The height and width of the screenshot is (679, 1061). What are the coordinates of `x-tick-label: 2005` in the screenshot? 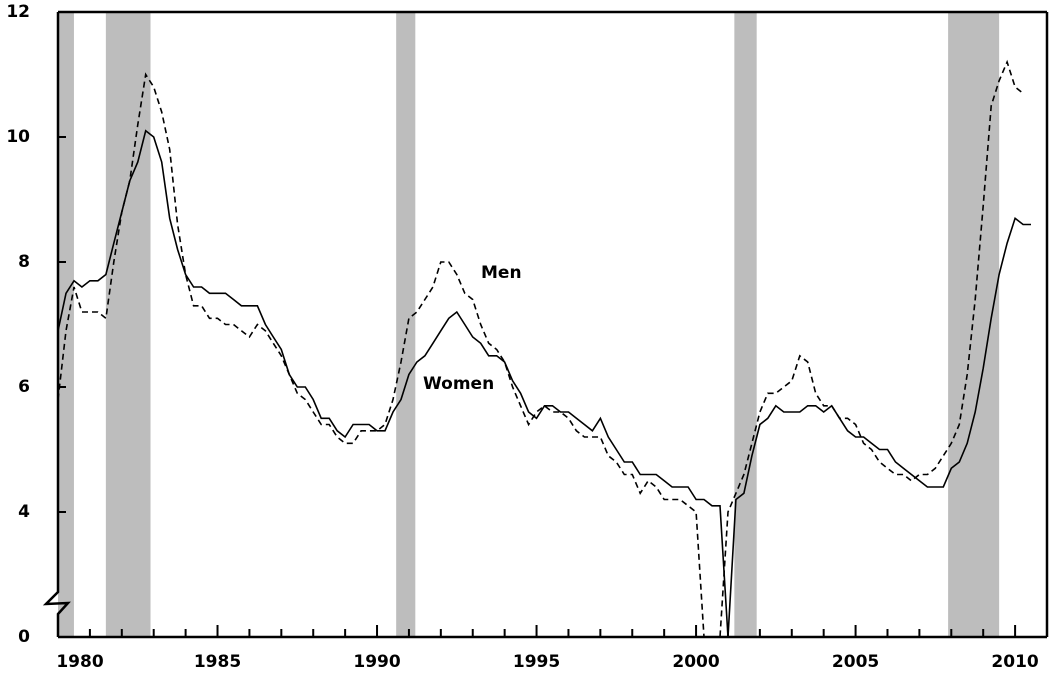 It's located at (855, 662).